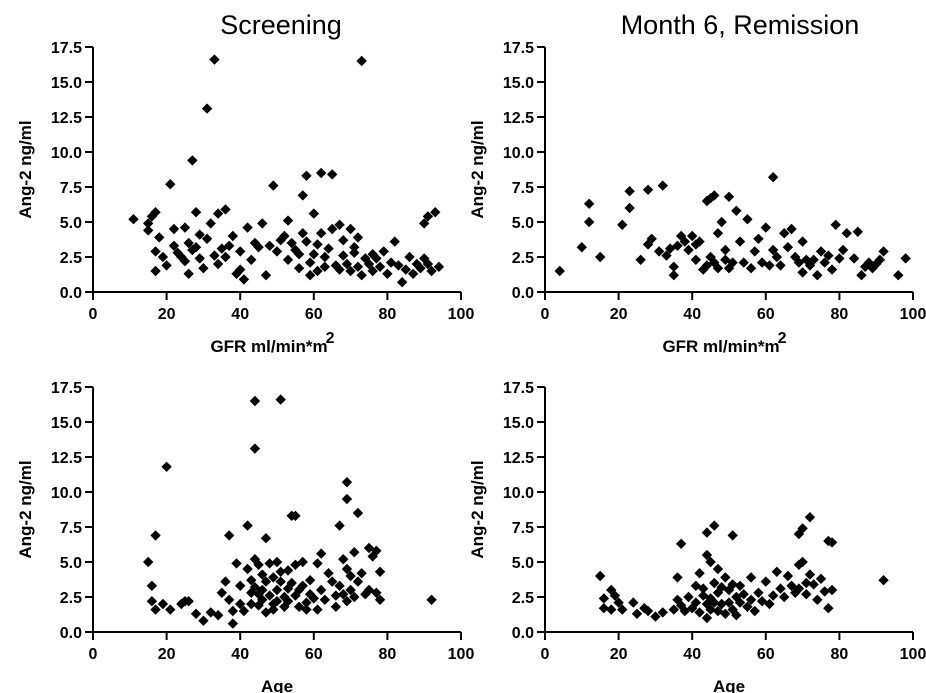  I want to click on y-tick-label: 10.0, so click(66, 493).